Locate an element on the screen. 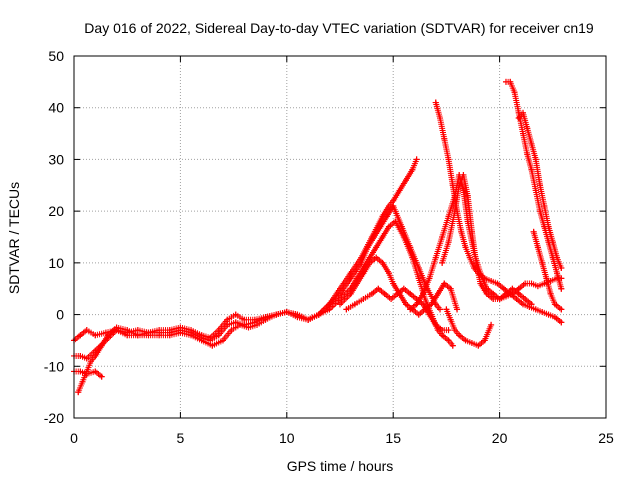  y-tick-label: 30 is located at coordinates (56, 159).